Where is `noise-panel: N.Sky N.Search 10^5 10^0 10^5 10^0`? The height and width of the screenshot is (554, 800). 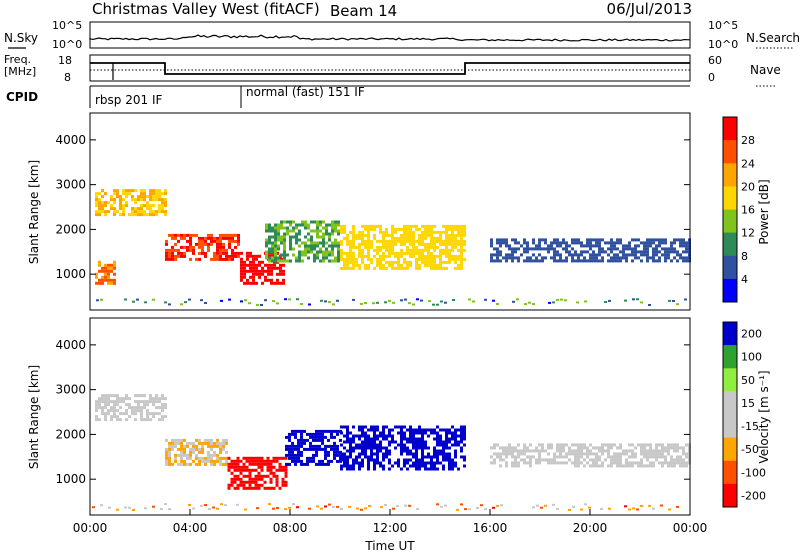 noise-panel: N.Sky N.Search 10^5 10^0 10^5 10^0 is located at coordinates (402, 35).